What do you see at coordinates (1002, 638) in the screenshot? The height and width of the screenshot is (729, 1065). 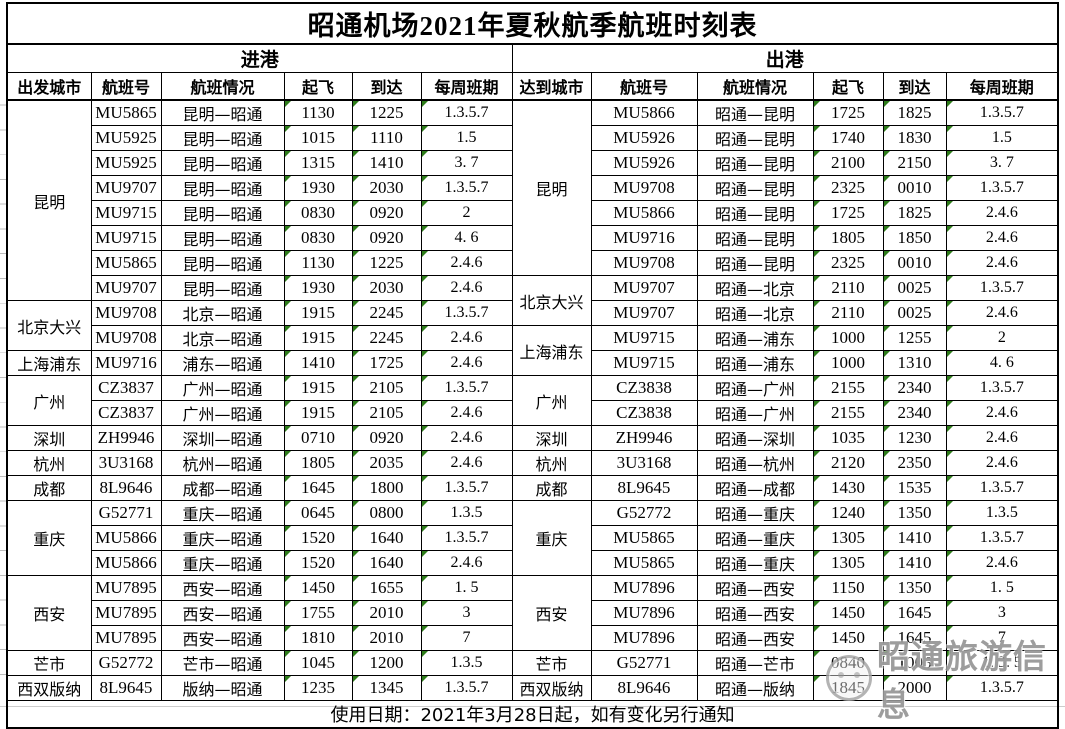 I see `days-cell: 7` at bounding box center [1002, 638].